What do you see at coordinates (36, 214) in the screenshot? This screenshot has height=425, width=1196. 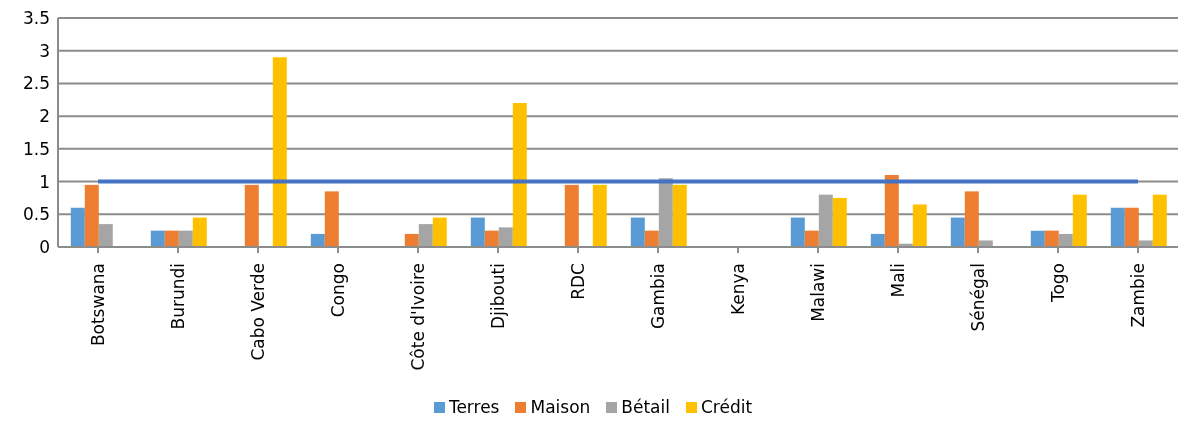 I see `y-tick-label: 0.5` at bounding box center [36, 214].